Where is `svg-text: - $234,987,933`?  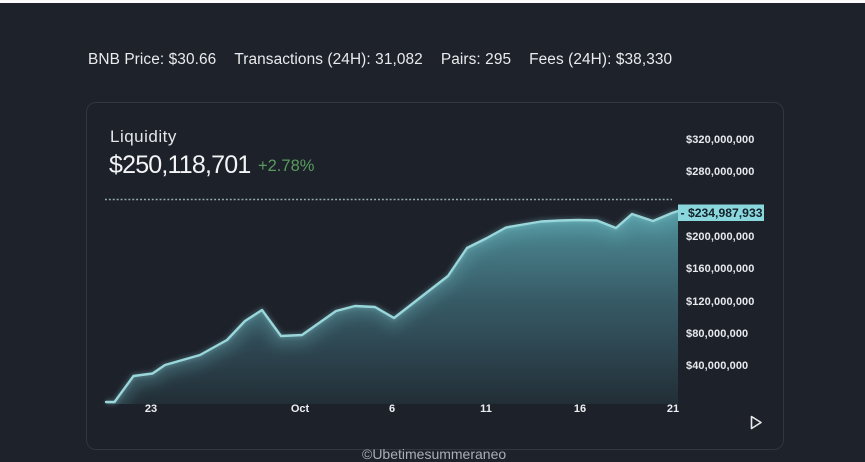 svg-text: - $234,987,933 is located at coordinates (722, 213).